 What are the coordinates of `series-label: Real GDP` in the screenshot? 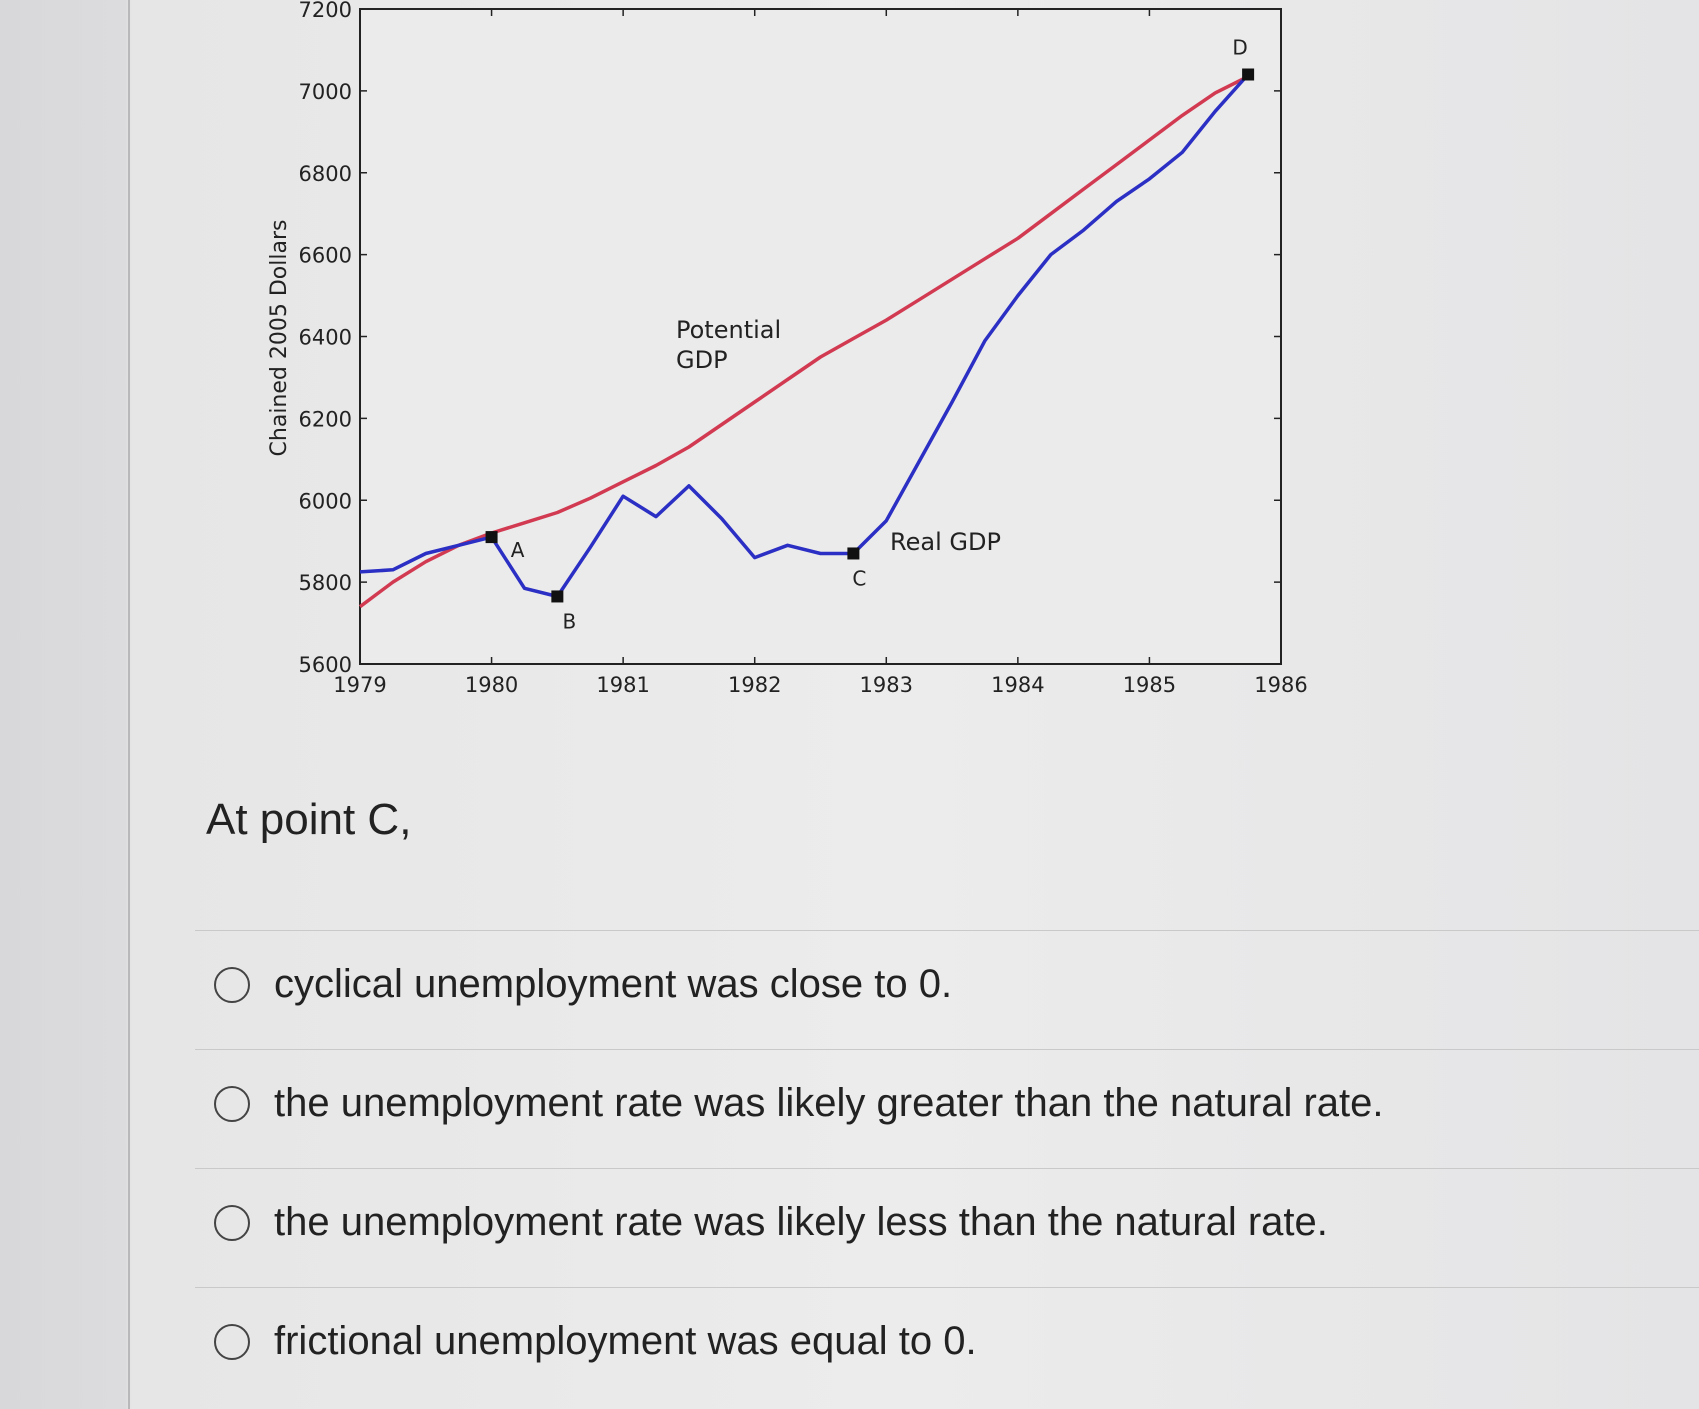 It's located at (945, 542).